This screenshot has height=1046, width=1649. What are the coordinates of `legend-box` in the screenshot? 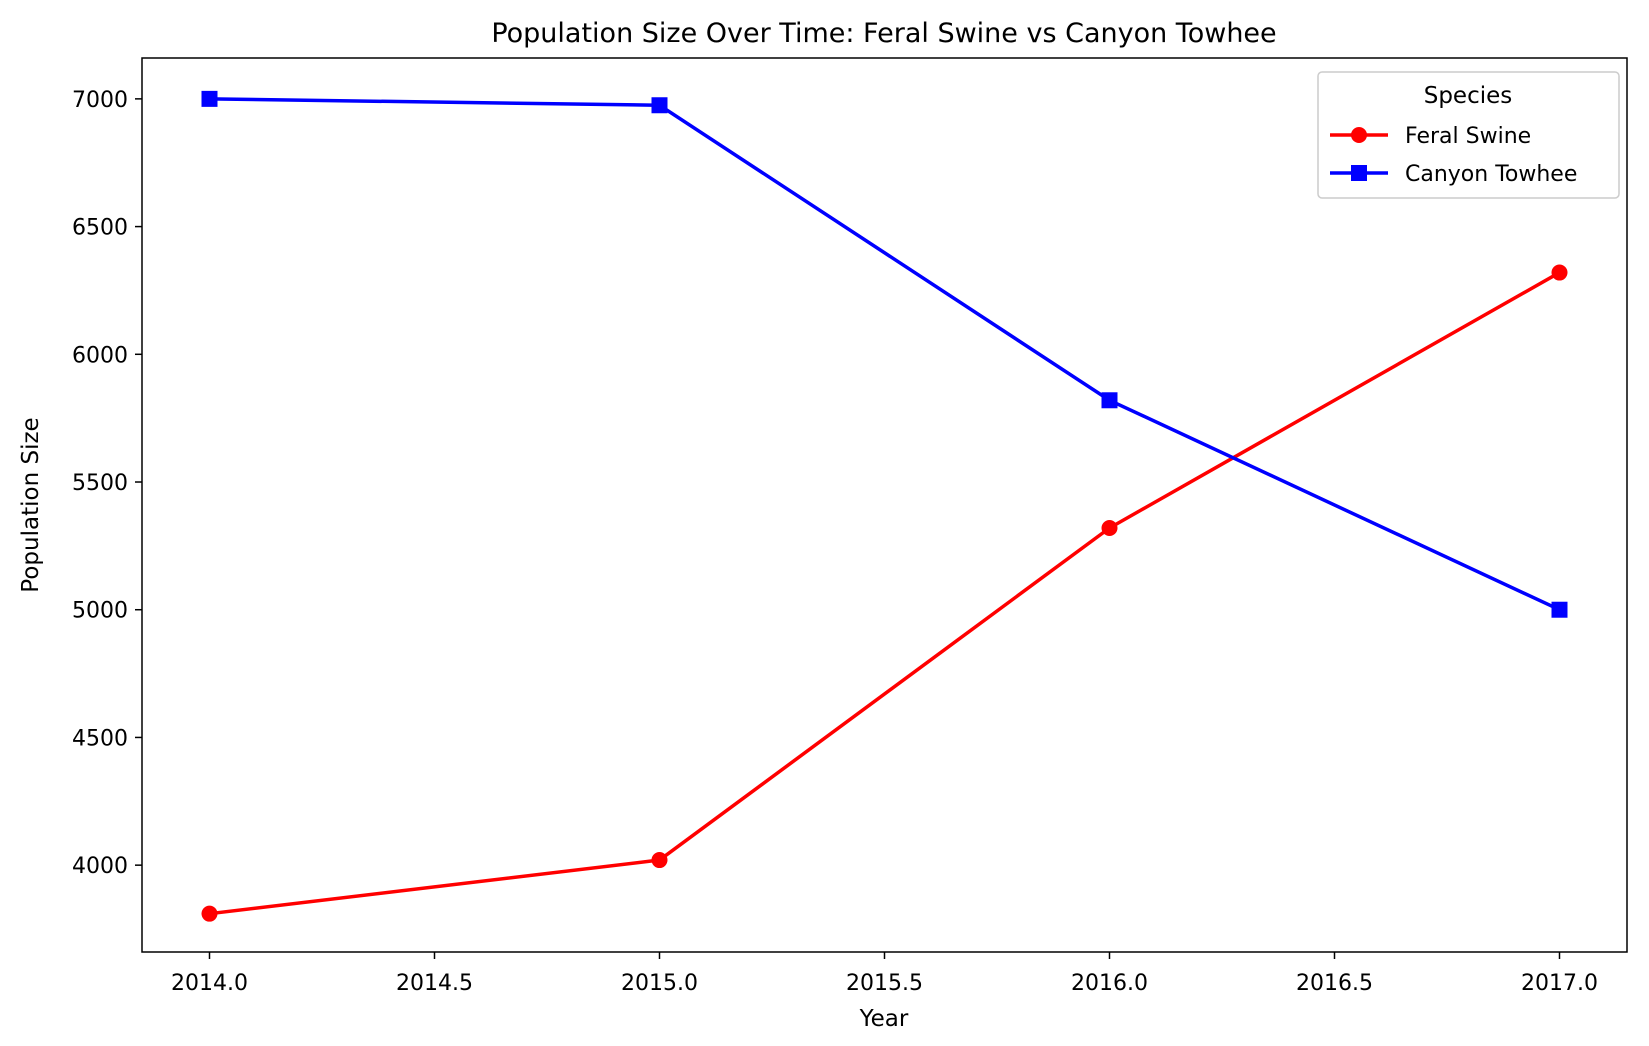 It's located at (1468, 135).